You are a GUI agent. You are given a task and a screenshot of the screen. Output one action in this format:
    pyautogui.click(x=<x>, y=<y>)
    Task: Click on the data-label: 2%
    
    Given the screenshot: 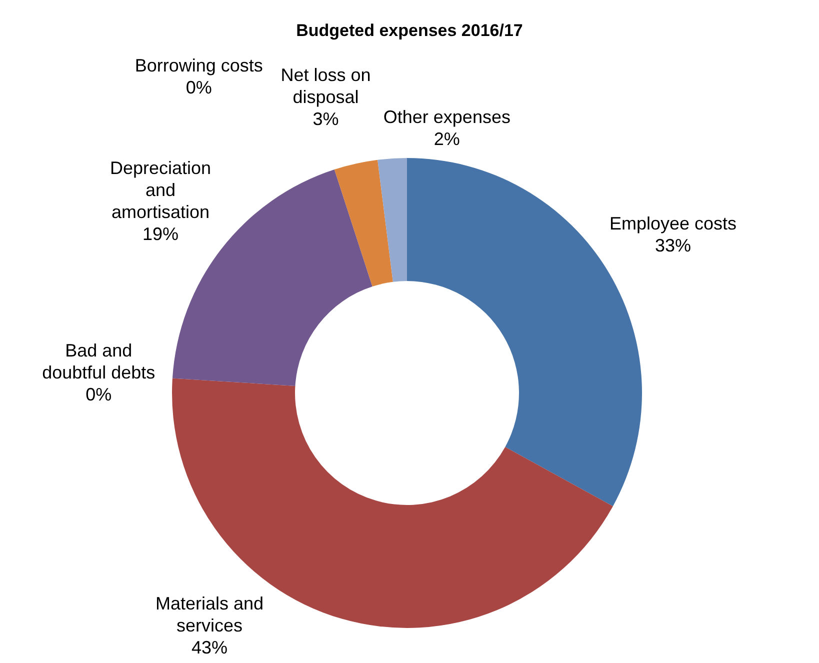 What is the action you would take?
    pyautogui.click(x=447, y=139)
    